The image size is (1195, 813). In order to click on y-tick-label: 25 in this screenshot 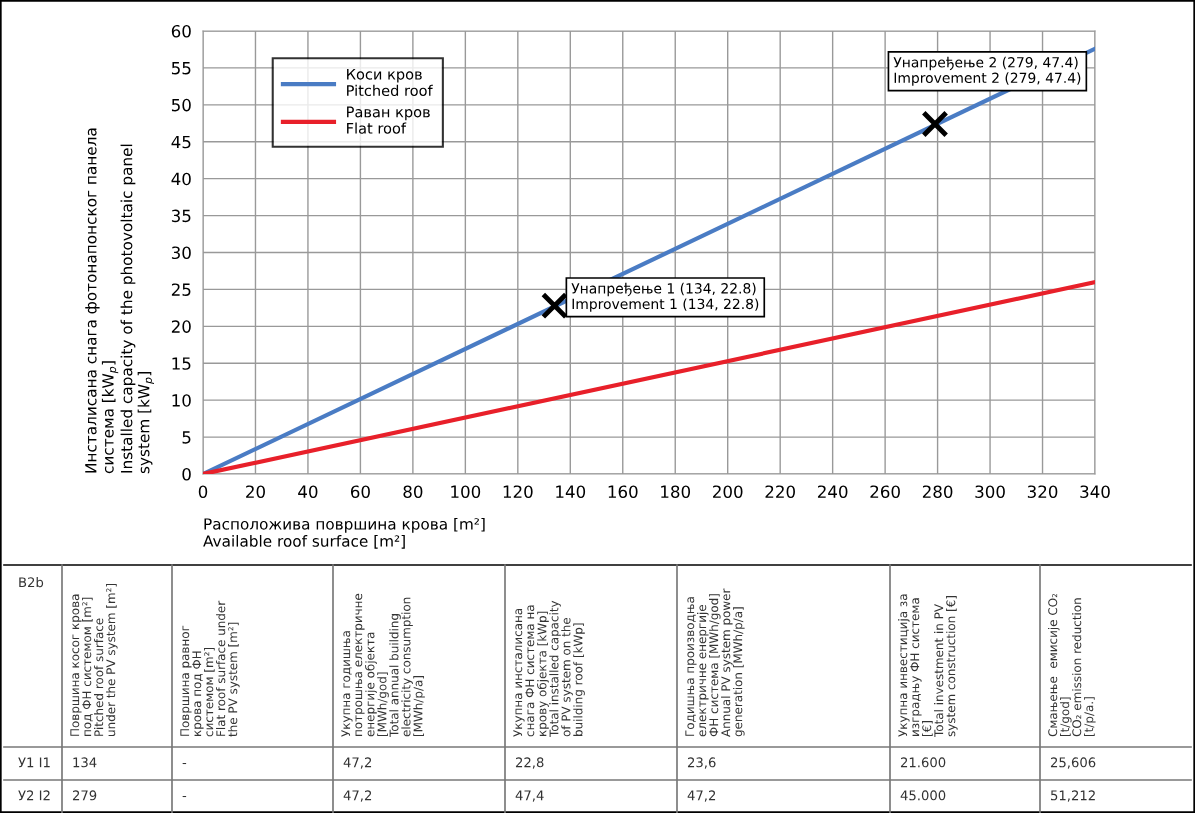, I will do `click(181, 289)`.